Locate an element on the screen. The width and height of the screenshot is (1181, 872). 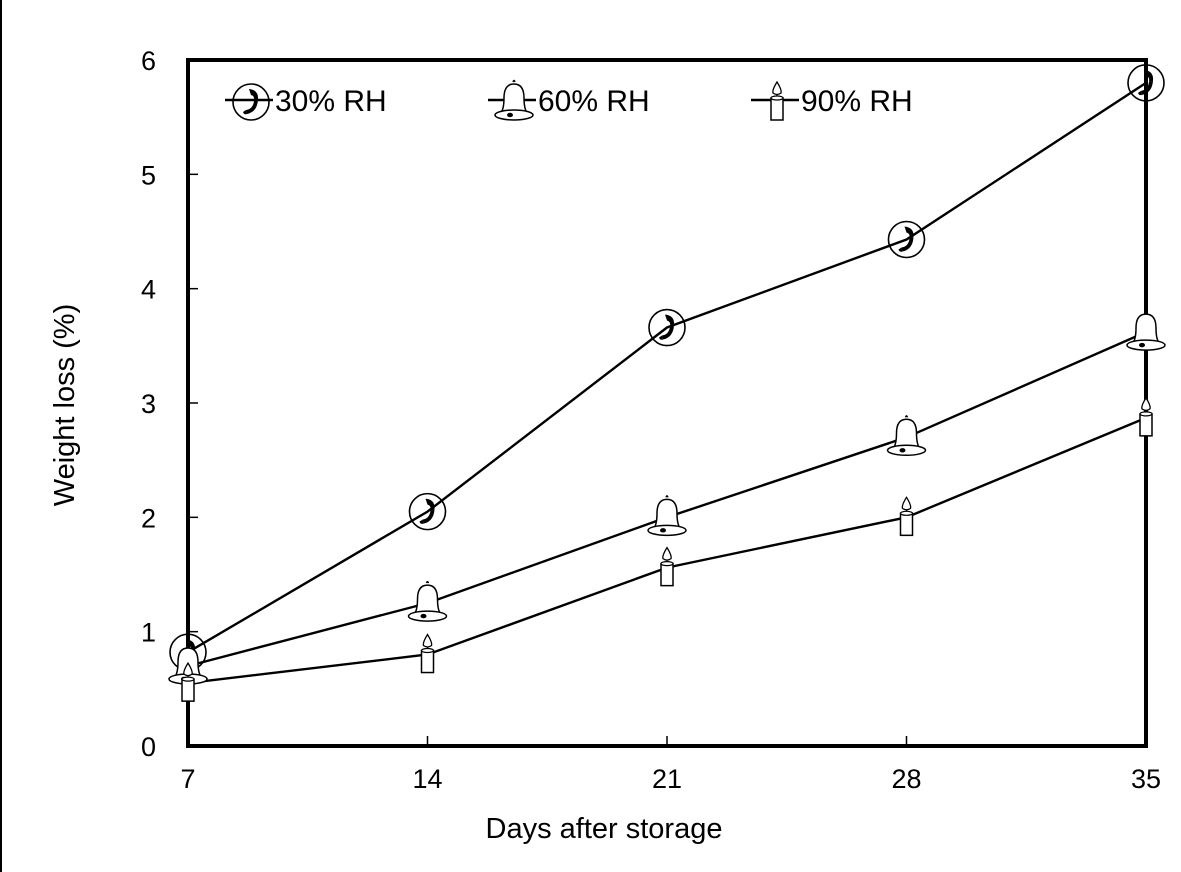
x-tick-label: 35 is located at coordinates (1146, 779).